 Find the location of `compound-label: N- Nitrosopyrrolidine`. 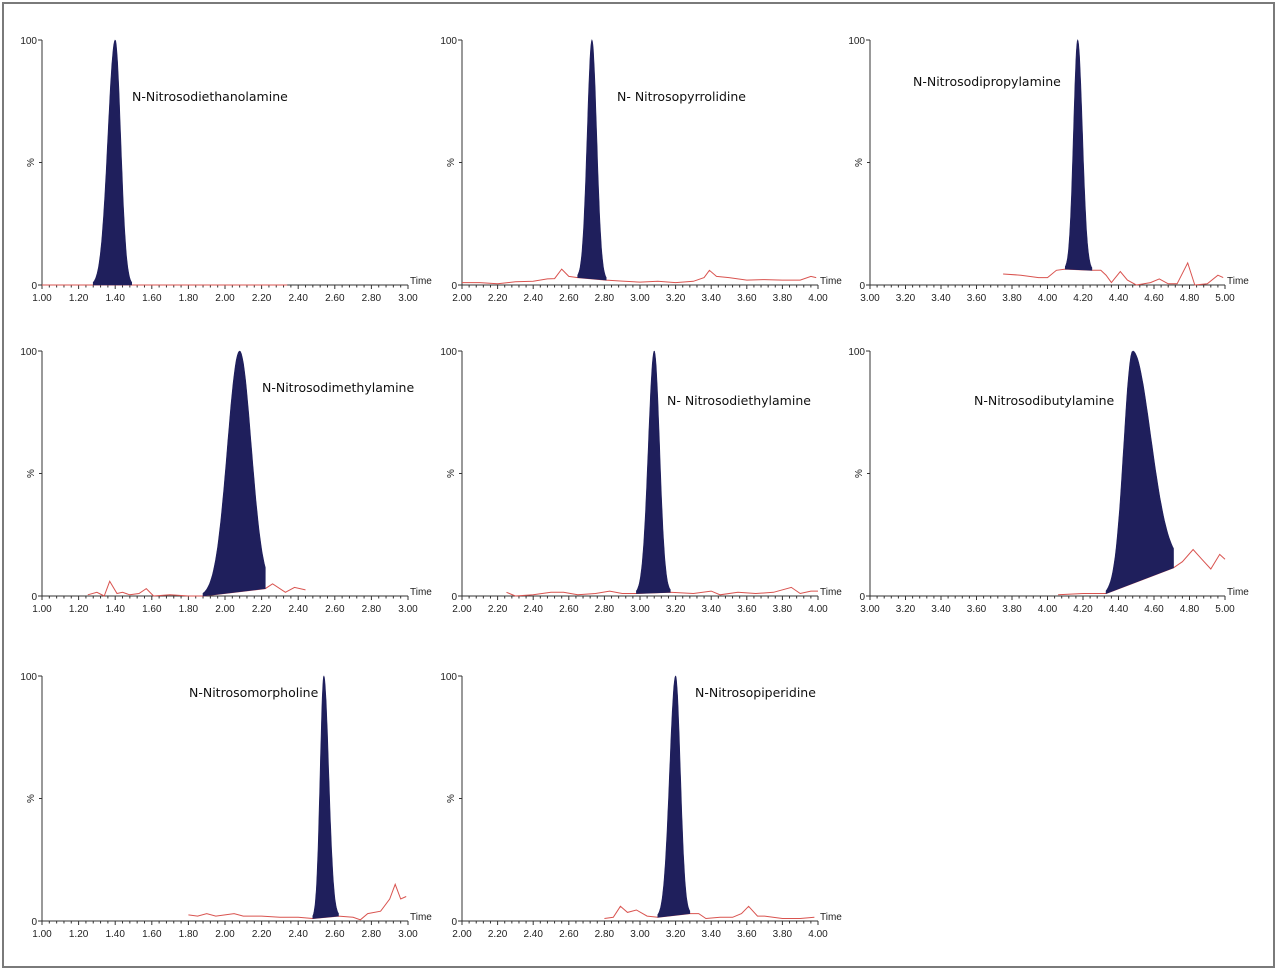

compound-label: N- Nitrosopyrrolidine is located at coordinates (681, 96).